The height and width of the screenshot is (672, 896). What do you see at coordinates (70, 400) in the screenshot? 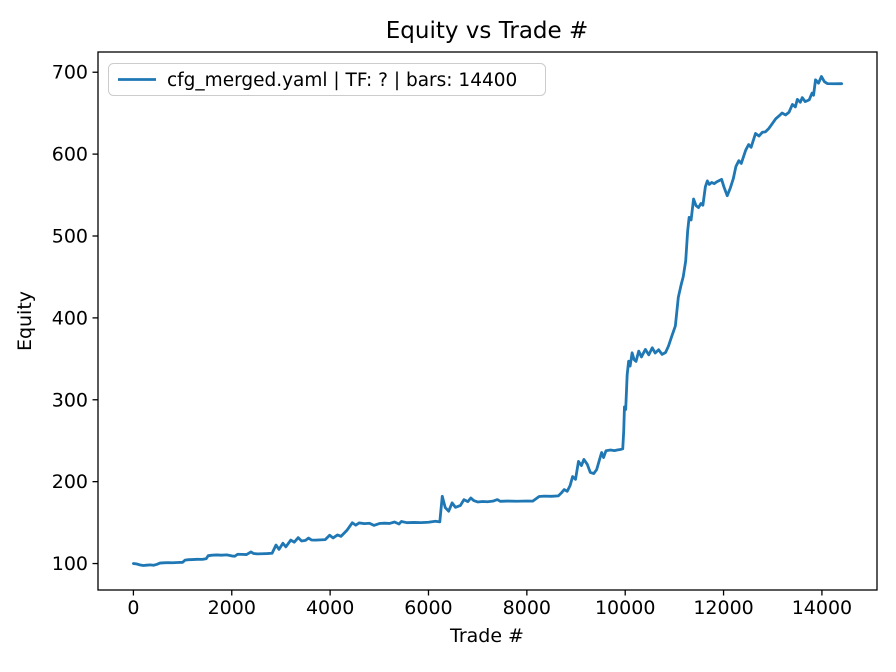
I see `y-tick-label: 300` at bounding box center [70, 400].